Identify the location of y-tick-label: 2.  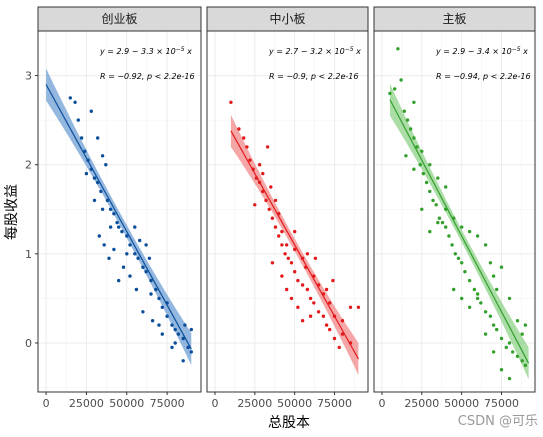
(28, 165).